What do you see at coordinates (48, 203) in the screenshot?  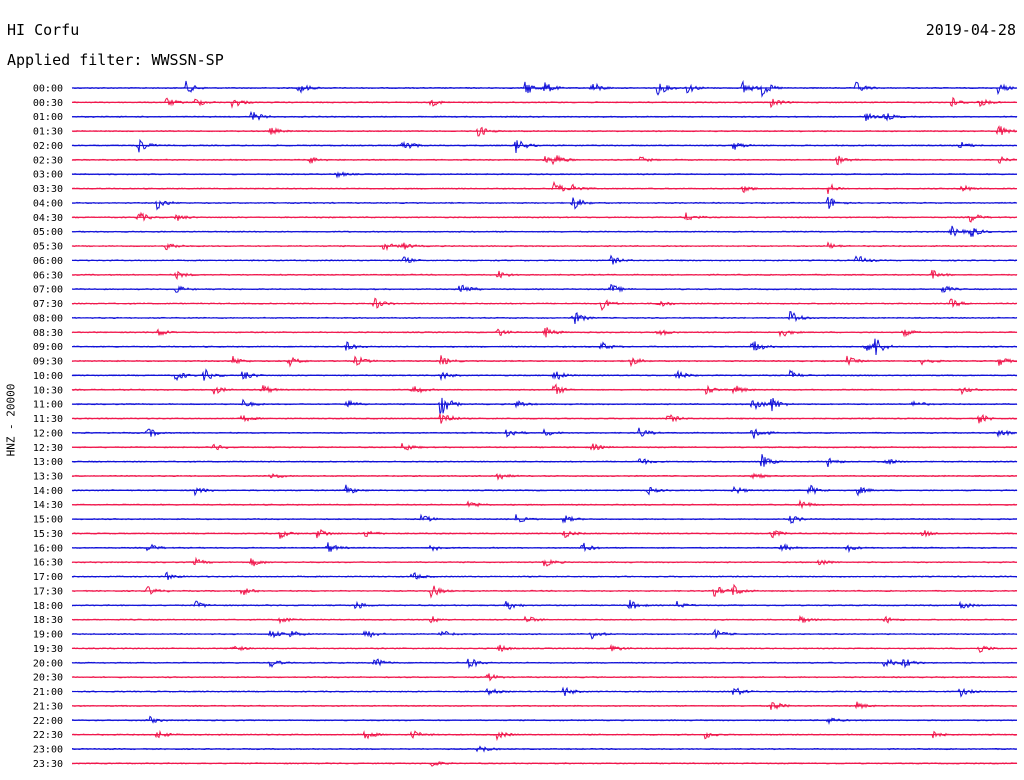 I see `time-label: 04:00` at bounding box center [48, 203].